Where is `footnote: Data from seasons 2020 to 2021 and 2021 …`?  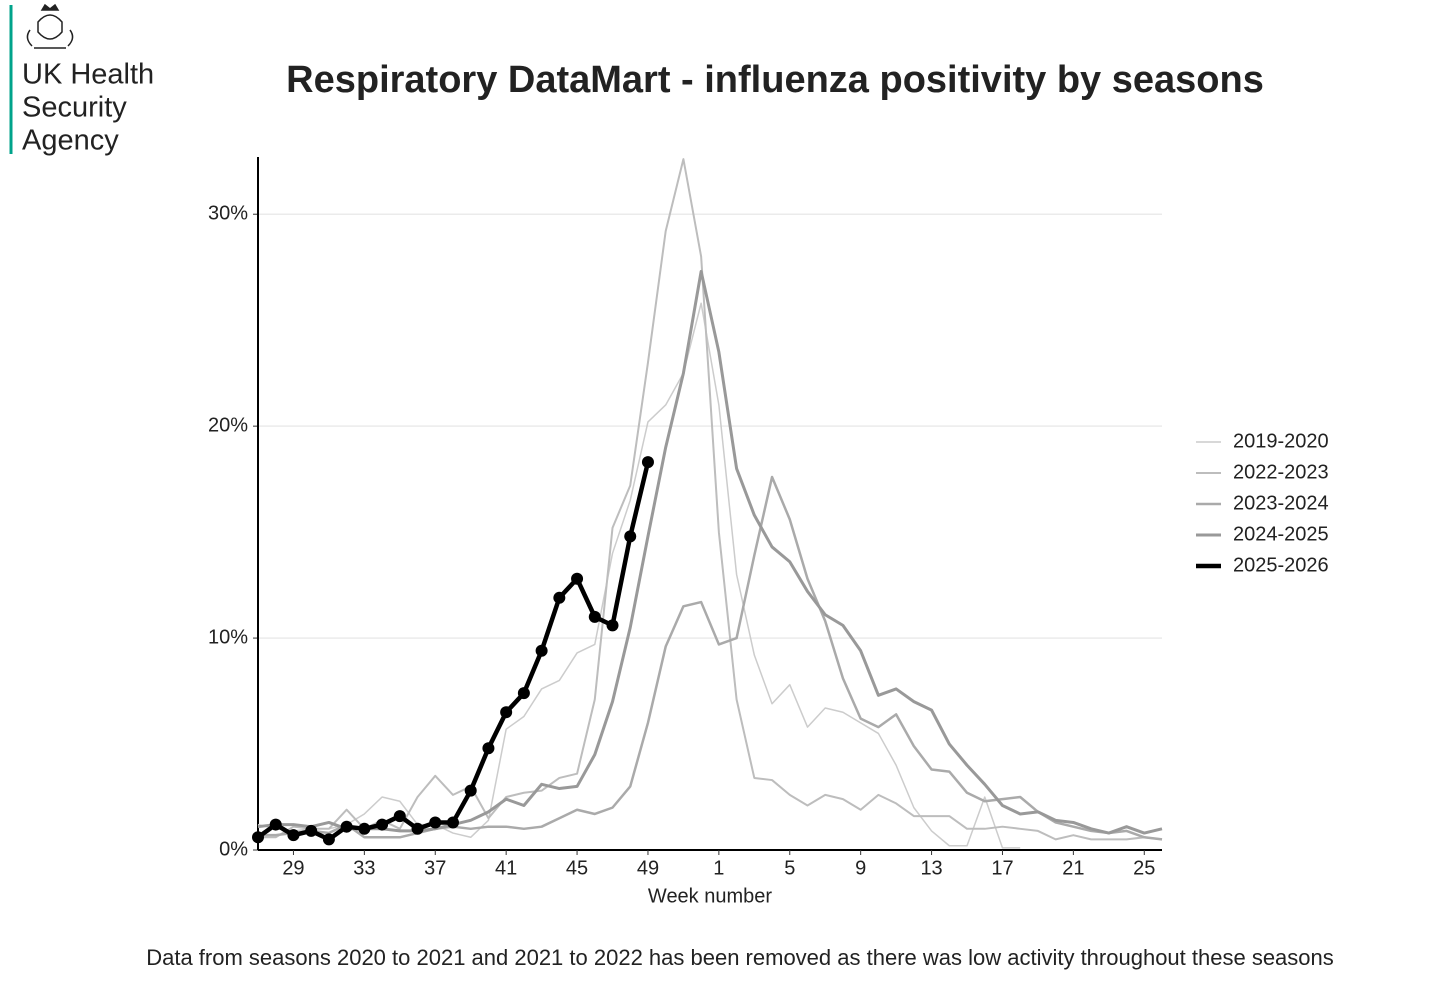 footnote: Data from seasons 2020 to 2021 and 2021 … is located at coordinates (740, 957).